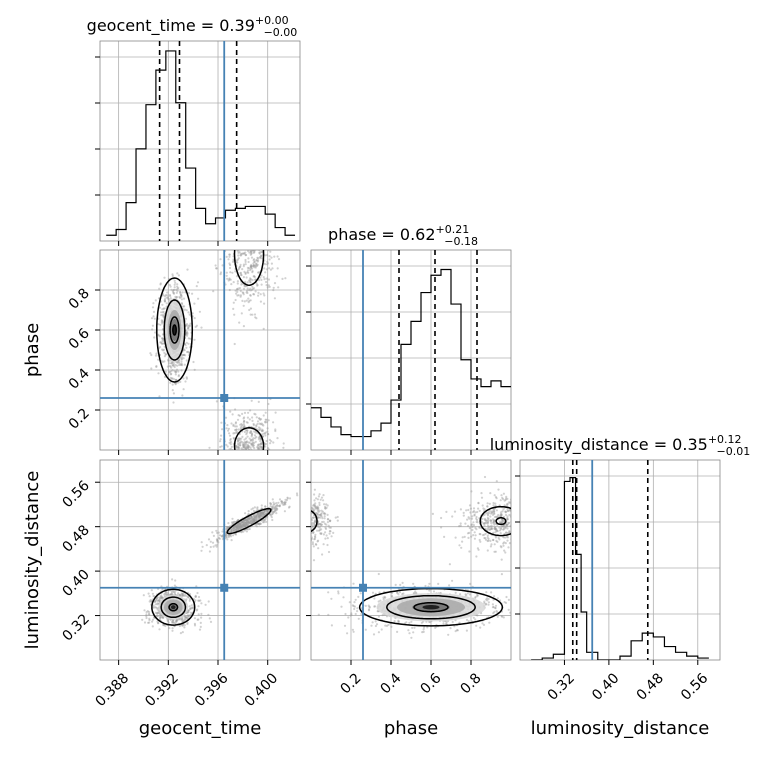  I want to click on title-minus: −0.00, so click(281, 32).